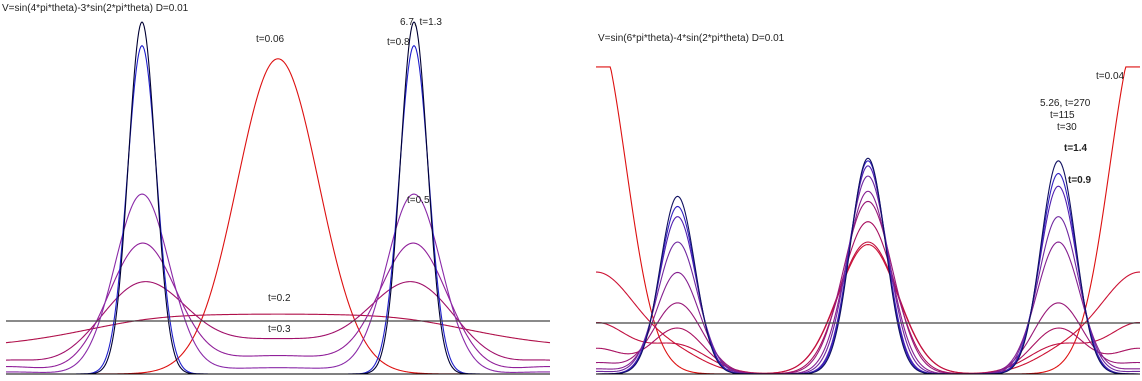 The image size is (1142, 381). Describe the element at coordinates (1080, 180) in the screenshot. I see `right-label-t09: t=0.9` at that location.